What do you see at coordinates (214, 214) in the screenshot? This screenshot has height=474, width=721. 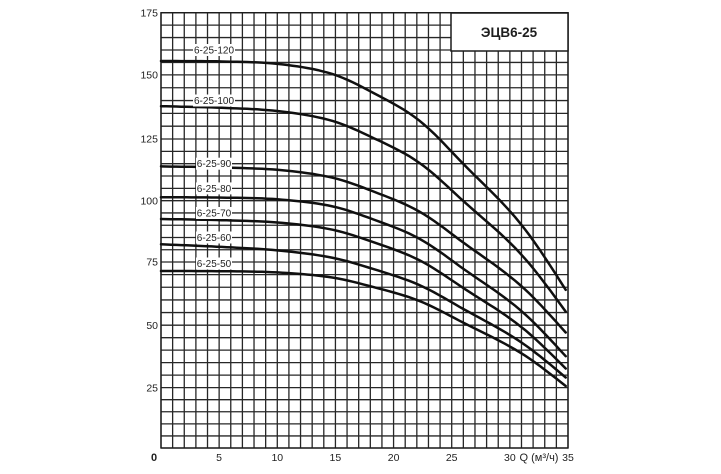 I see `svg-text: 6-25-70` at bounding box center [214, 214].